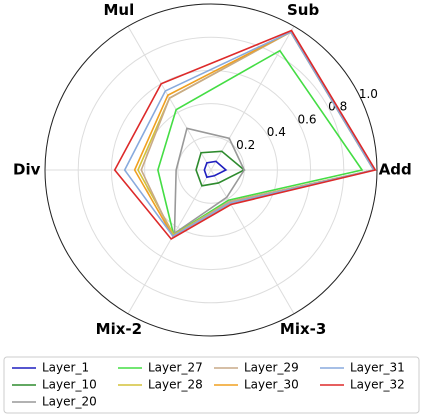  Describe the element at coordinates (175, 368) in the screenshot. I see `legend-label: Layer_27` at that location.